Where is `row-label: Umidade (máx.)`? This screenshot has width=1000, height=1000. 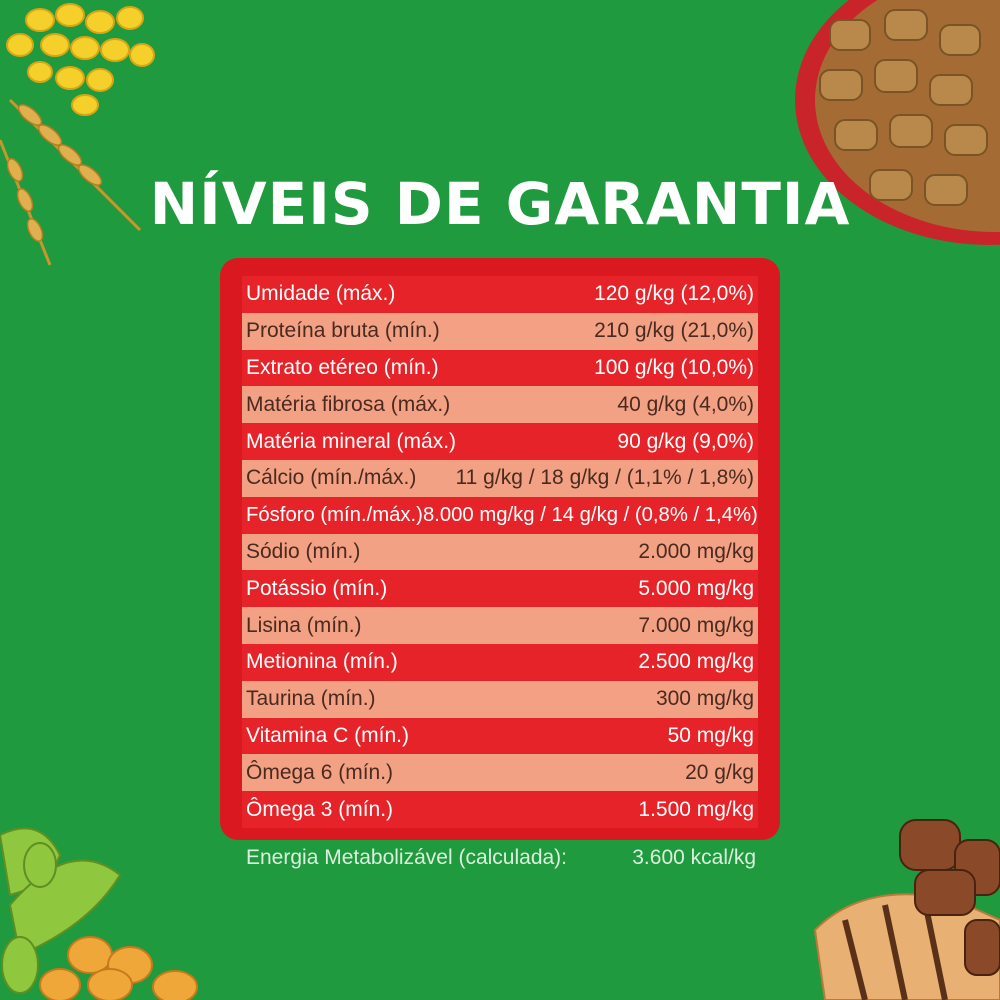
row-label: Umidade (máx.) is located at coordinates (321, 294).